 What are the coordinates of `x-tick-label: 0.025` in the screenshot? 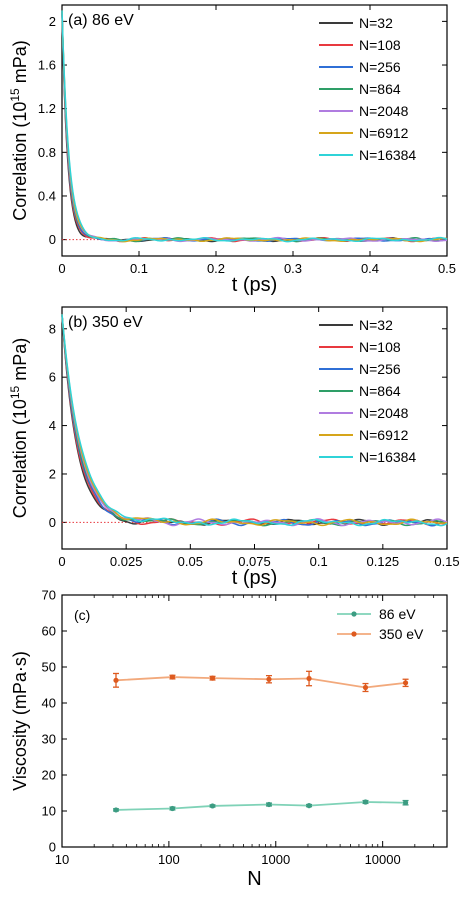 It's located at (126, 561).